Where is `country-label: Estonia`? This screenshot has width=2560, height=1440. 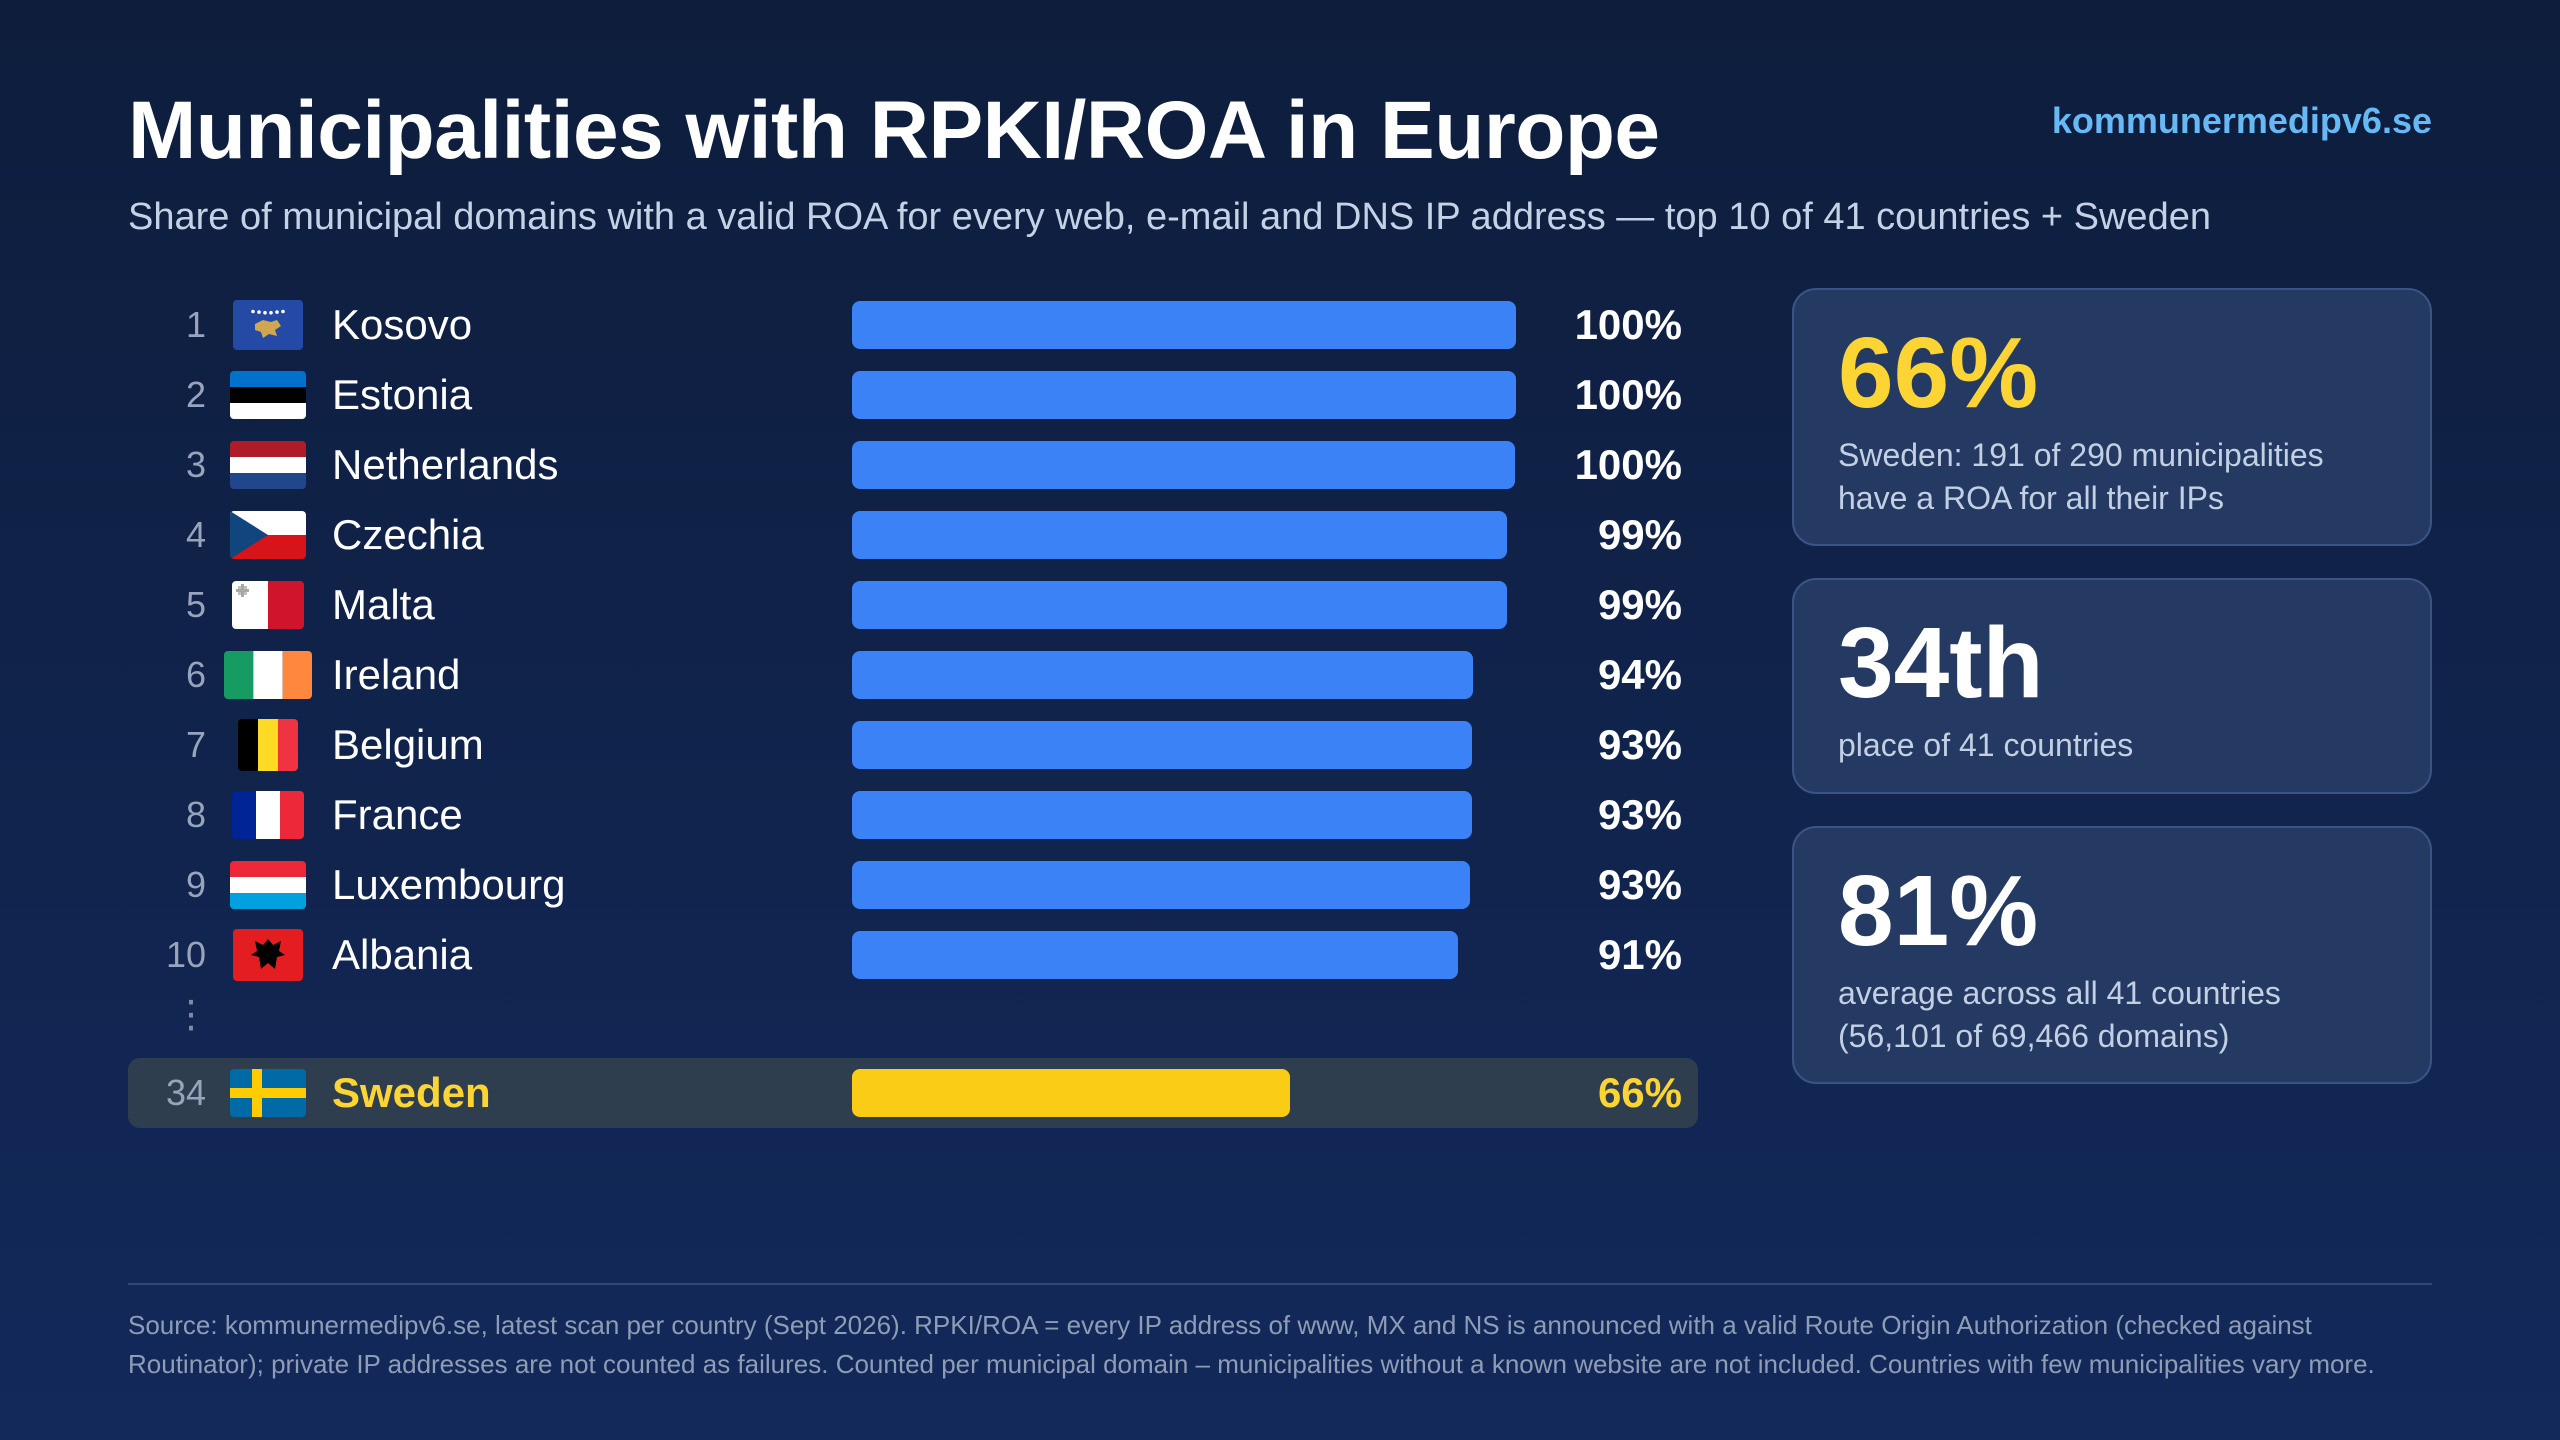 country-label: Estonia is located at coordinates (402, 394).